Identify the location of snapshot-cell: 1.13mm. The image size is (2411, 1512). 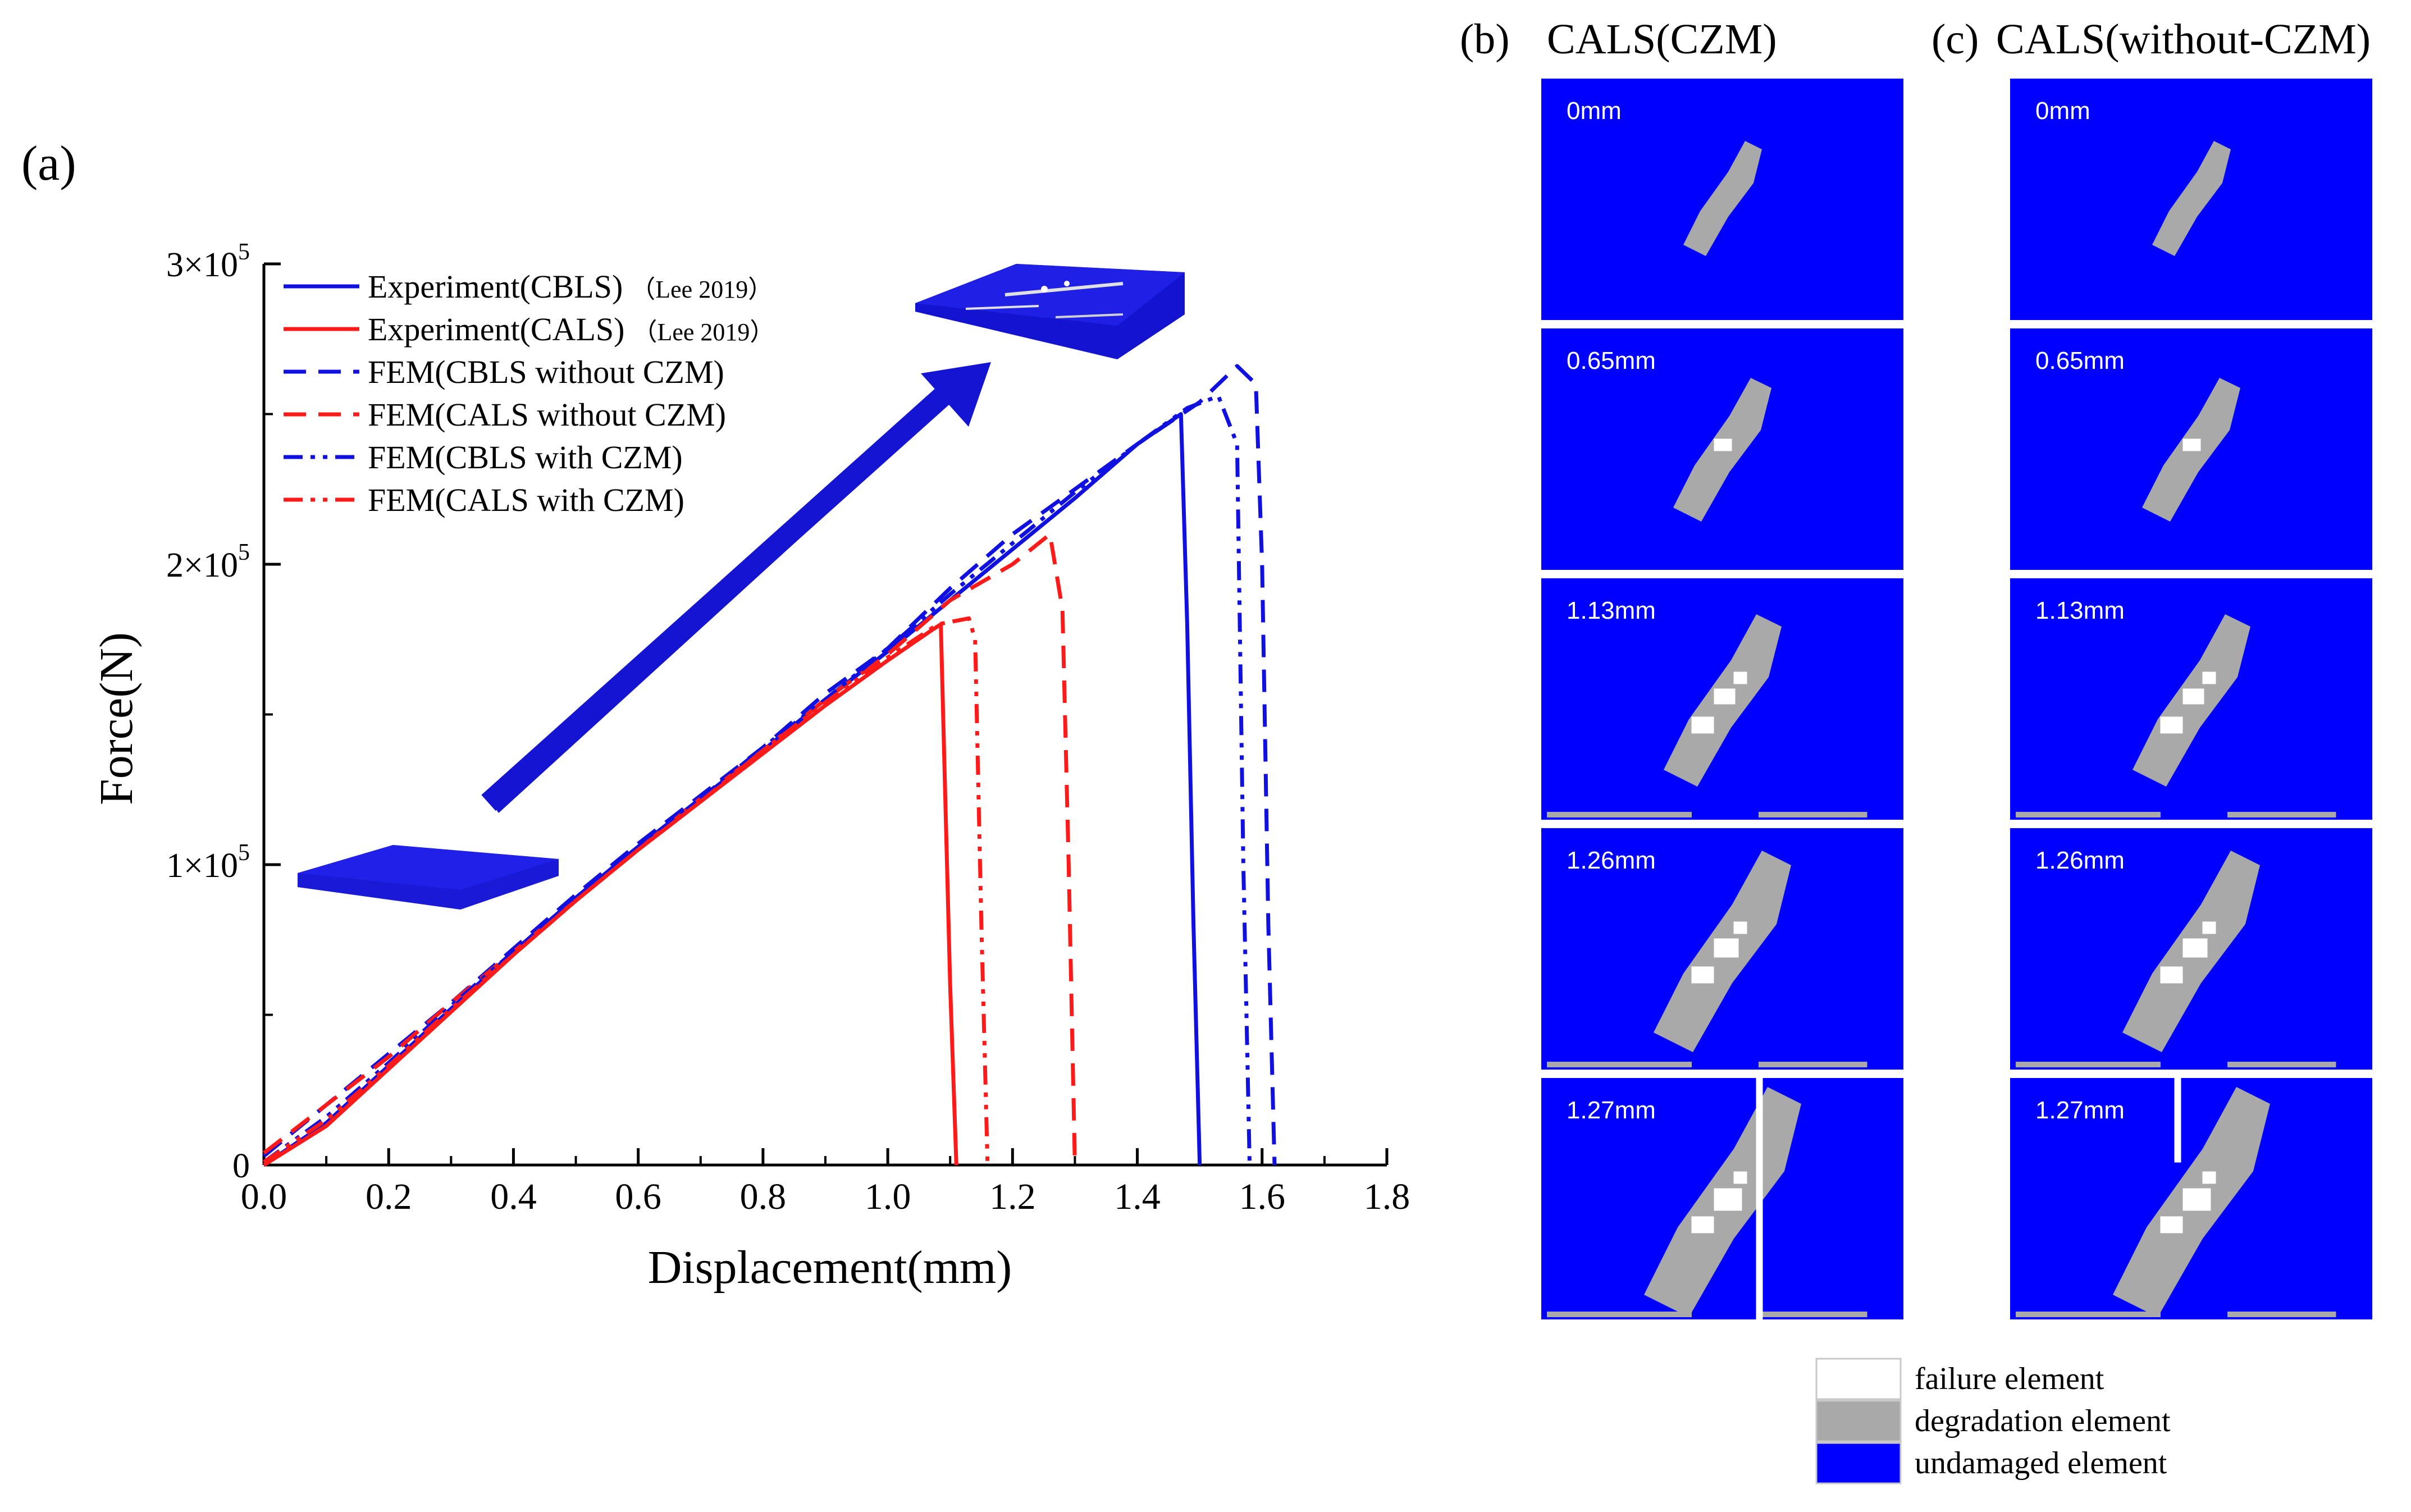
(2191, 699).